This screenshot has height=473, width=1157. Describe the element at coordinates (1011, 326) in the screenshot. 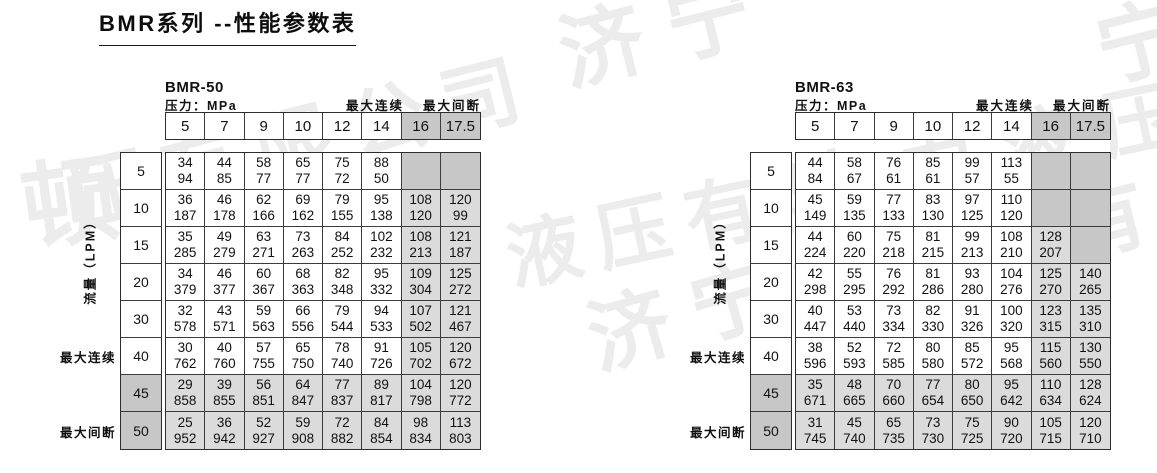

I see `cell-value-bottom: 320` at that location.